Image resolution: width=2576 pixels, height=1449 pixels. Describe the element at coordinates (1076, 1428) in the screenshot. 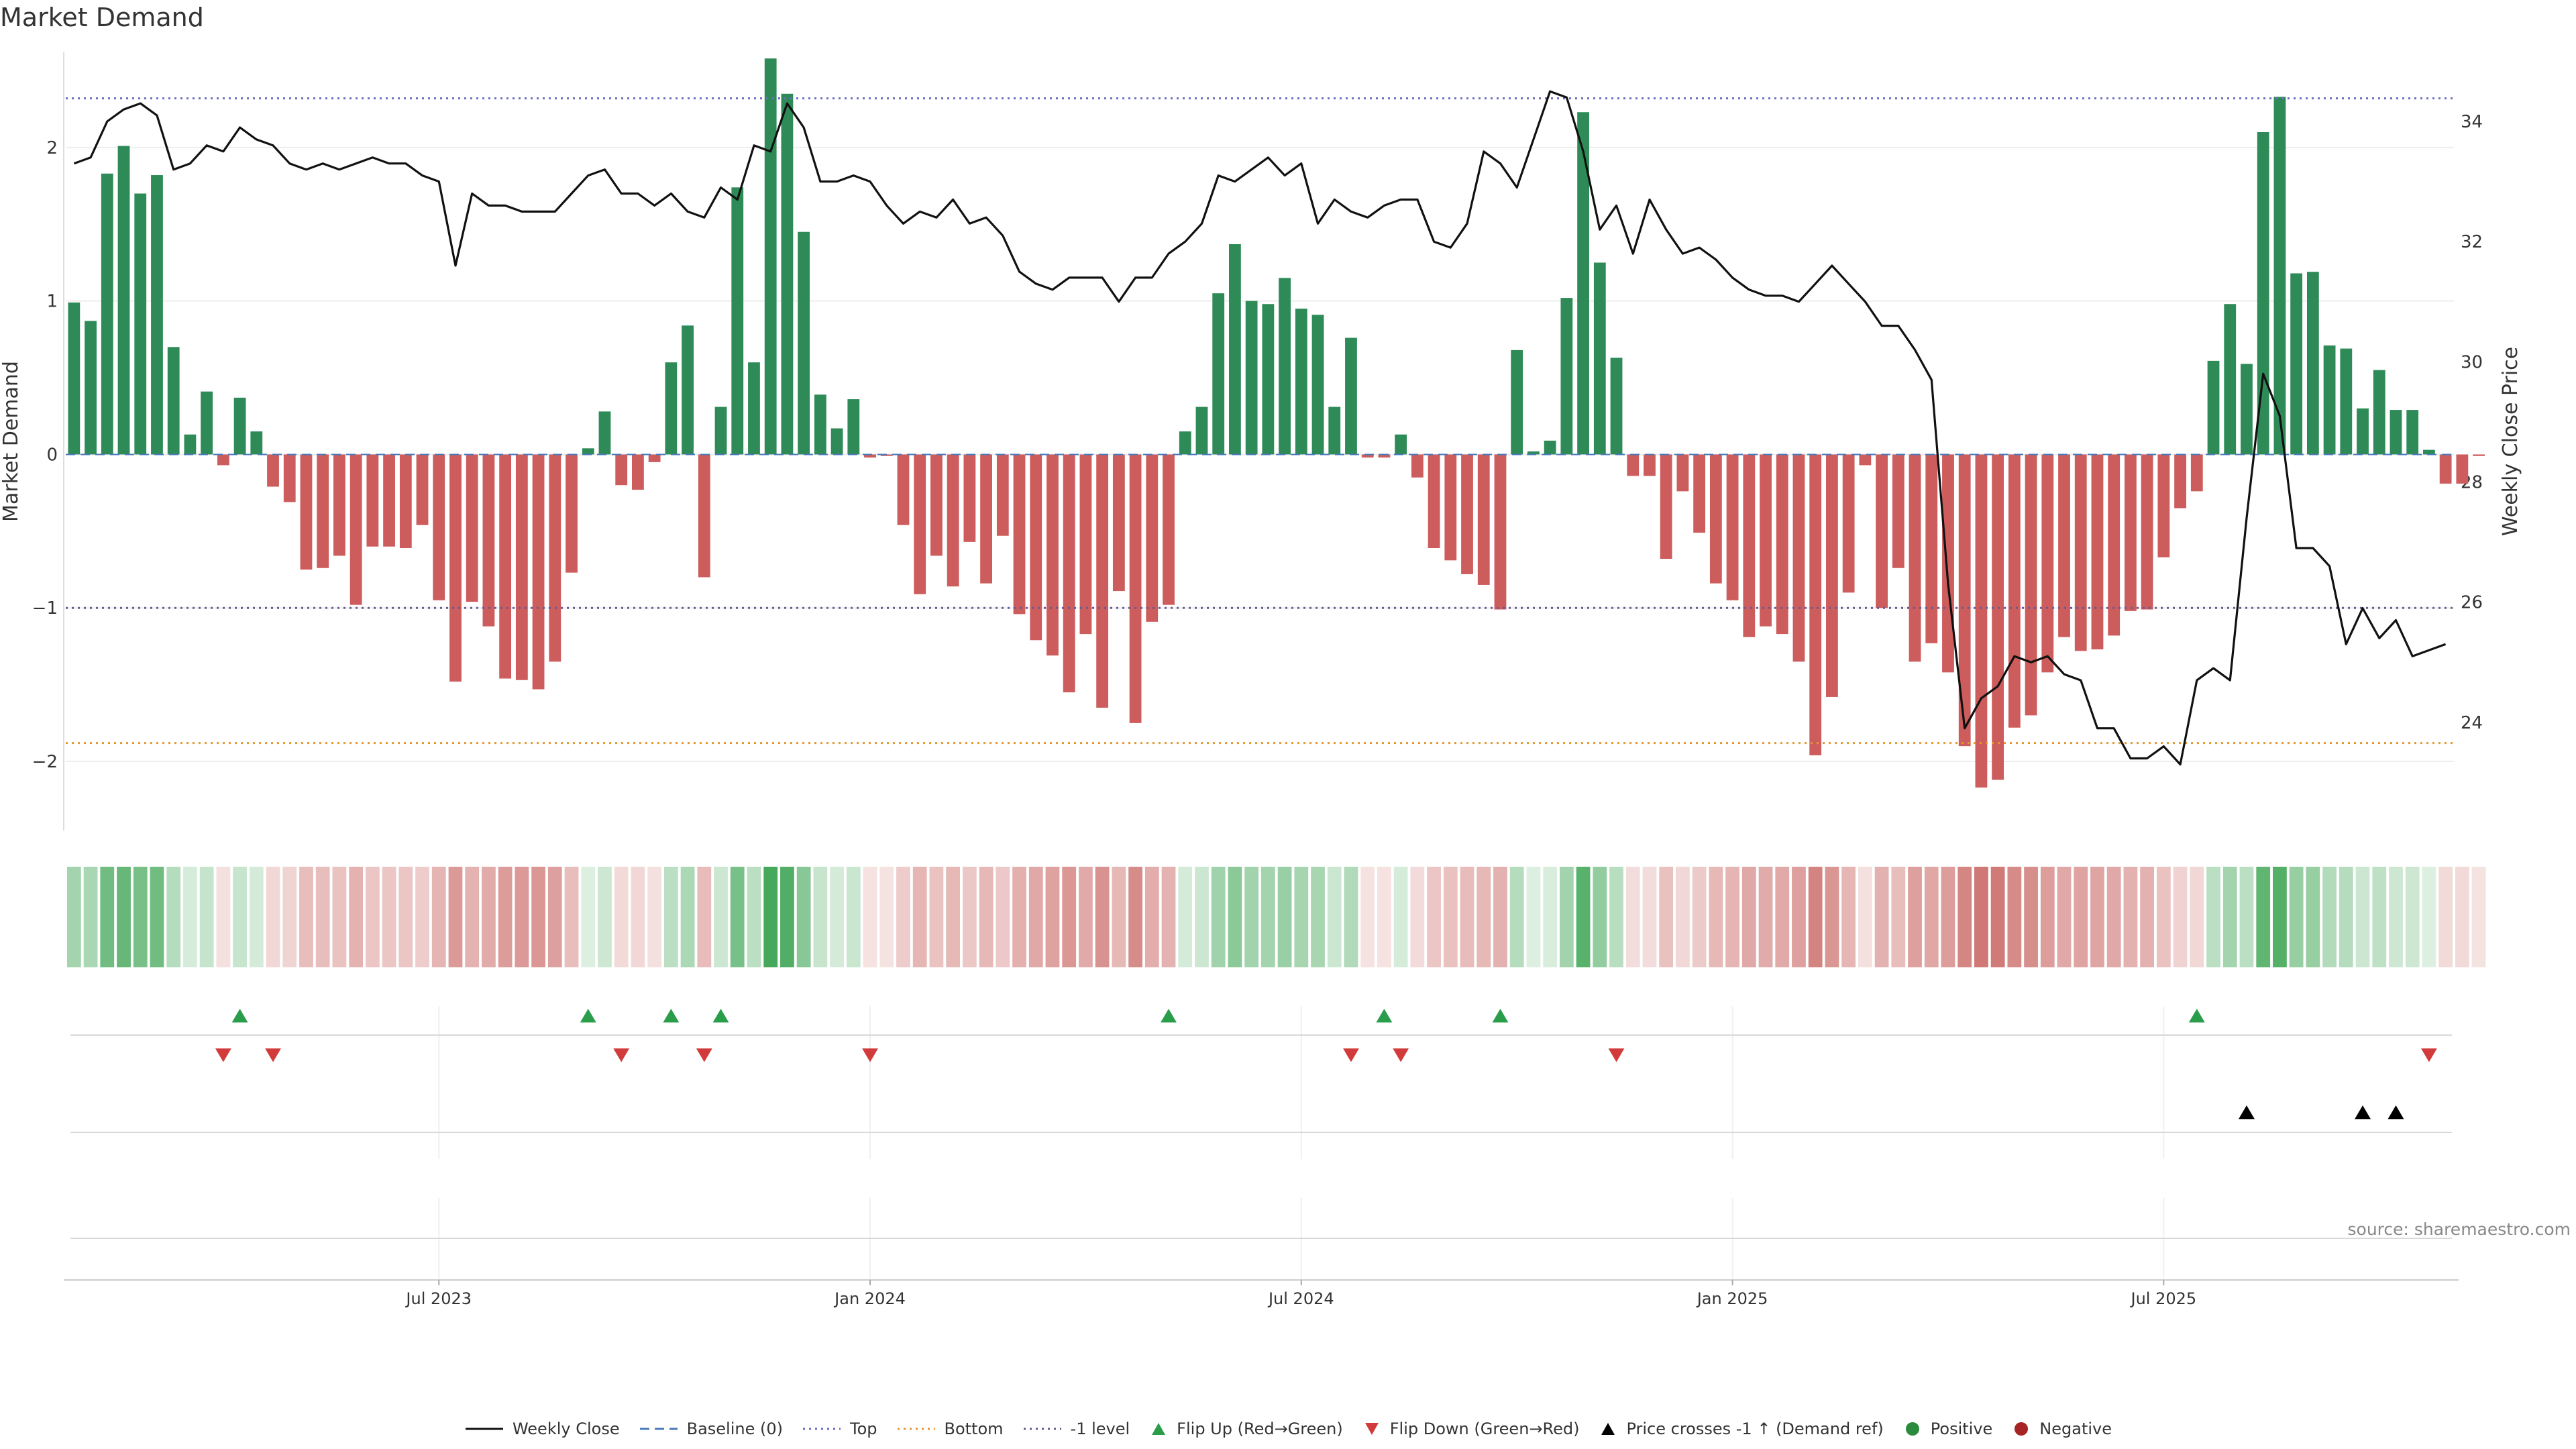

I see `legend-item: -1 level` at that location.